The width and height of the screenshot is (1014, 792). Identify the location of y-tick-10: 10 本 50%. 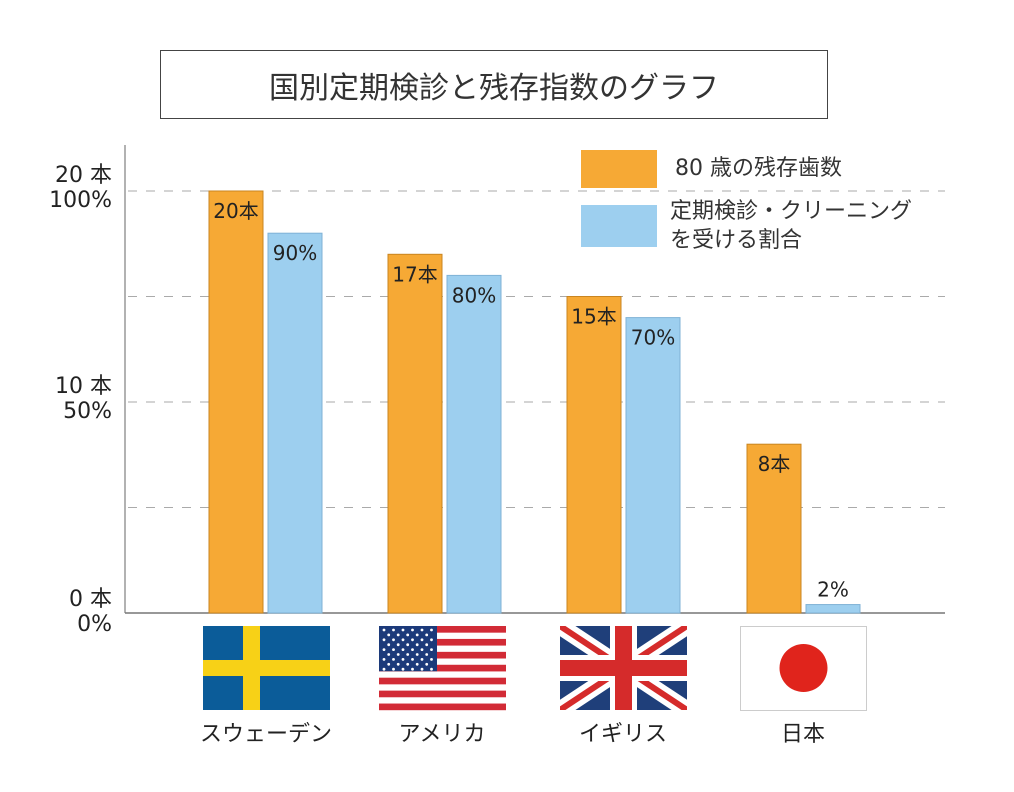
(56, 399).